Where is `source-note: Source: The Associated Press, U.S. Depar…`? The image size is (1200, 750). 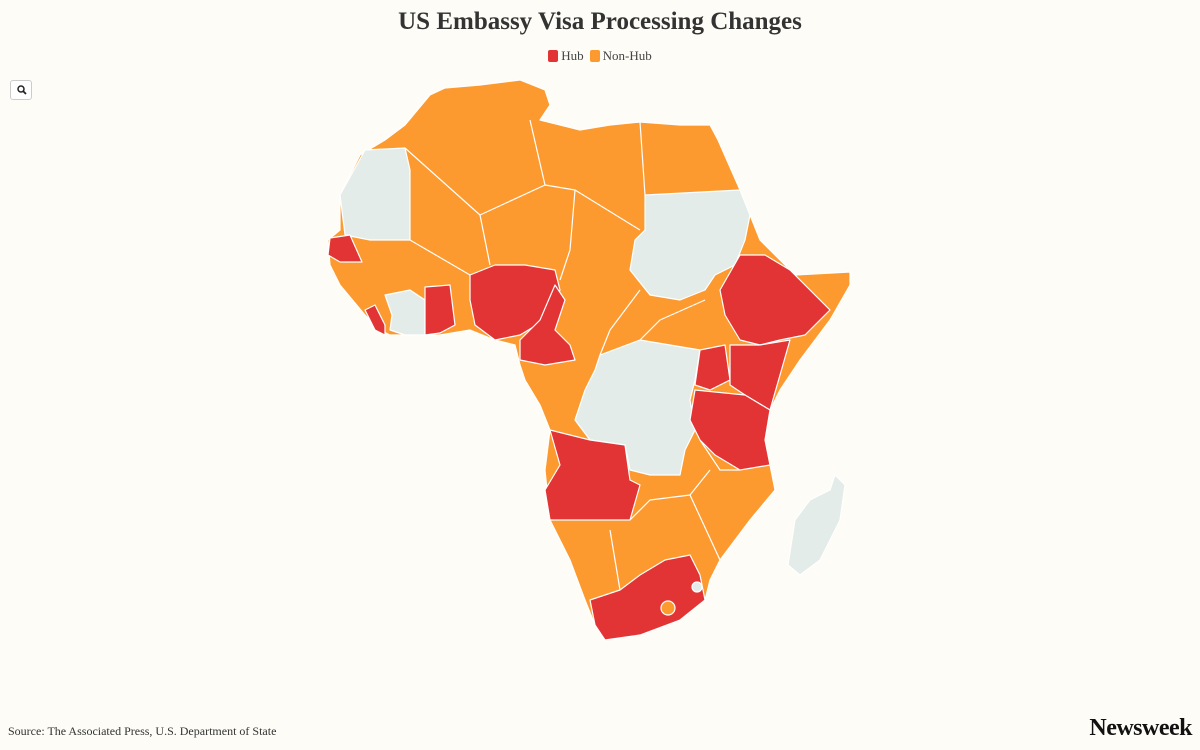 source-note: Source: The Associated Press, U.S. Depar… is located at coordinates (142, 731).